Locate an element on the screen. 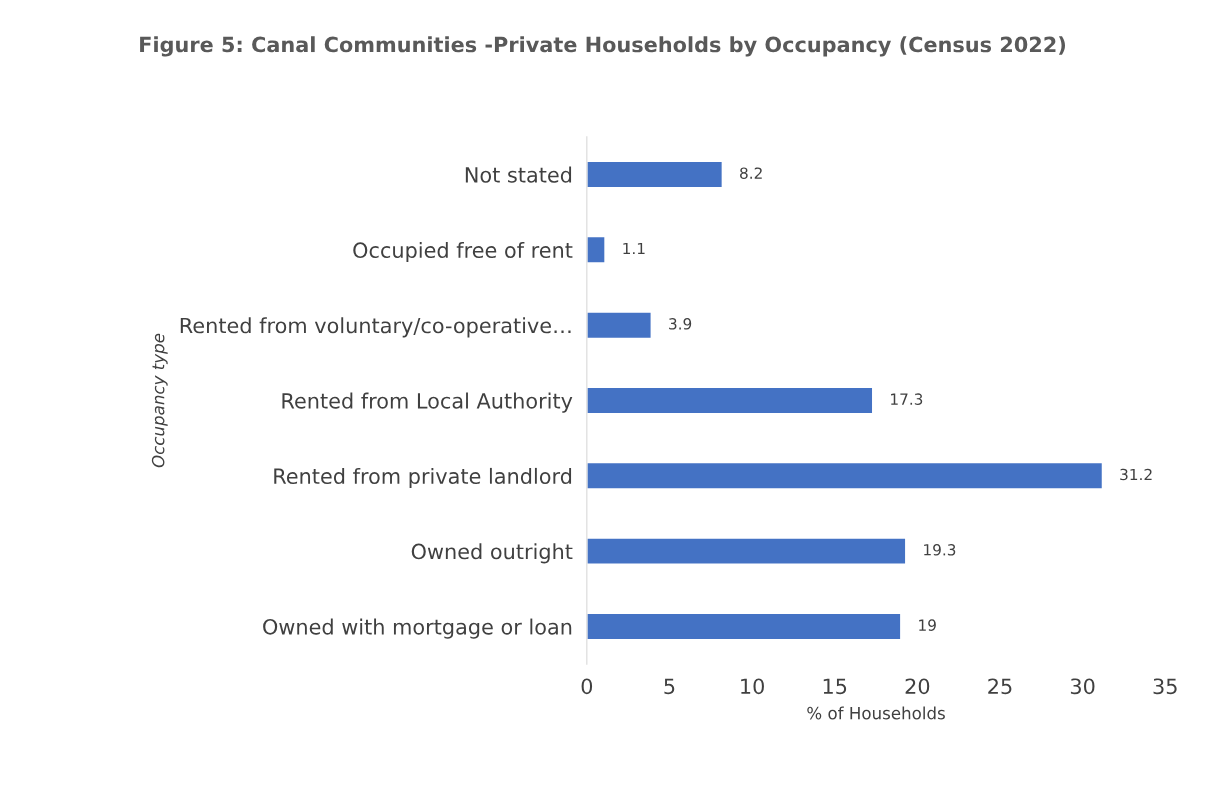  y-axis-title: Occupancy type is located at coordinates (159, 400).